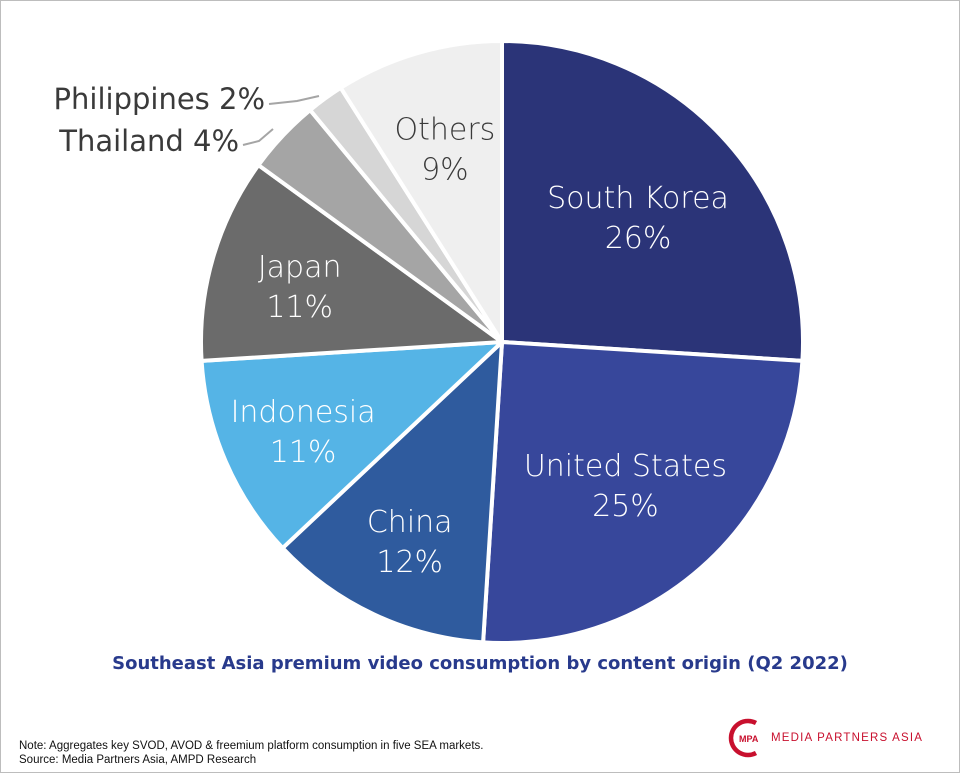  I want to click on slice-label-china: China 12%, so click(410, 542).